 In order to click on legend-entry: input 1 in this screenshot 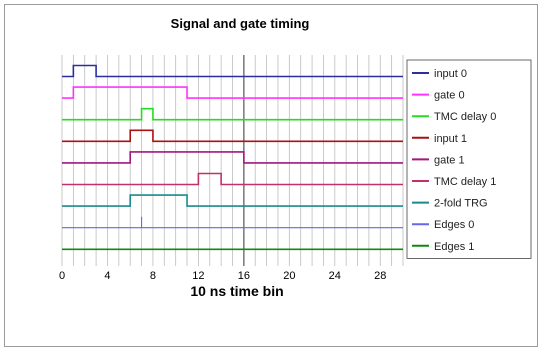, I will do `click(450, 139)`.